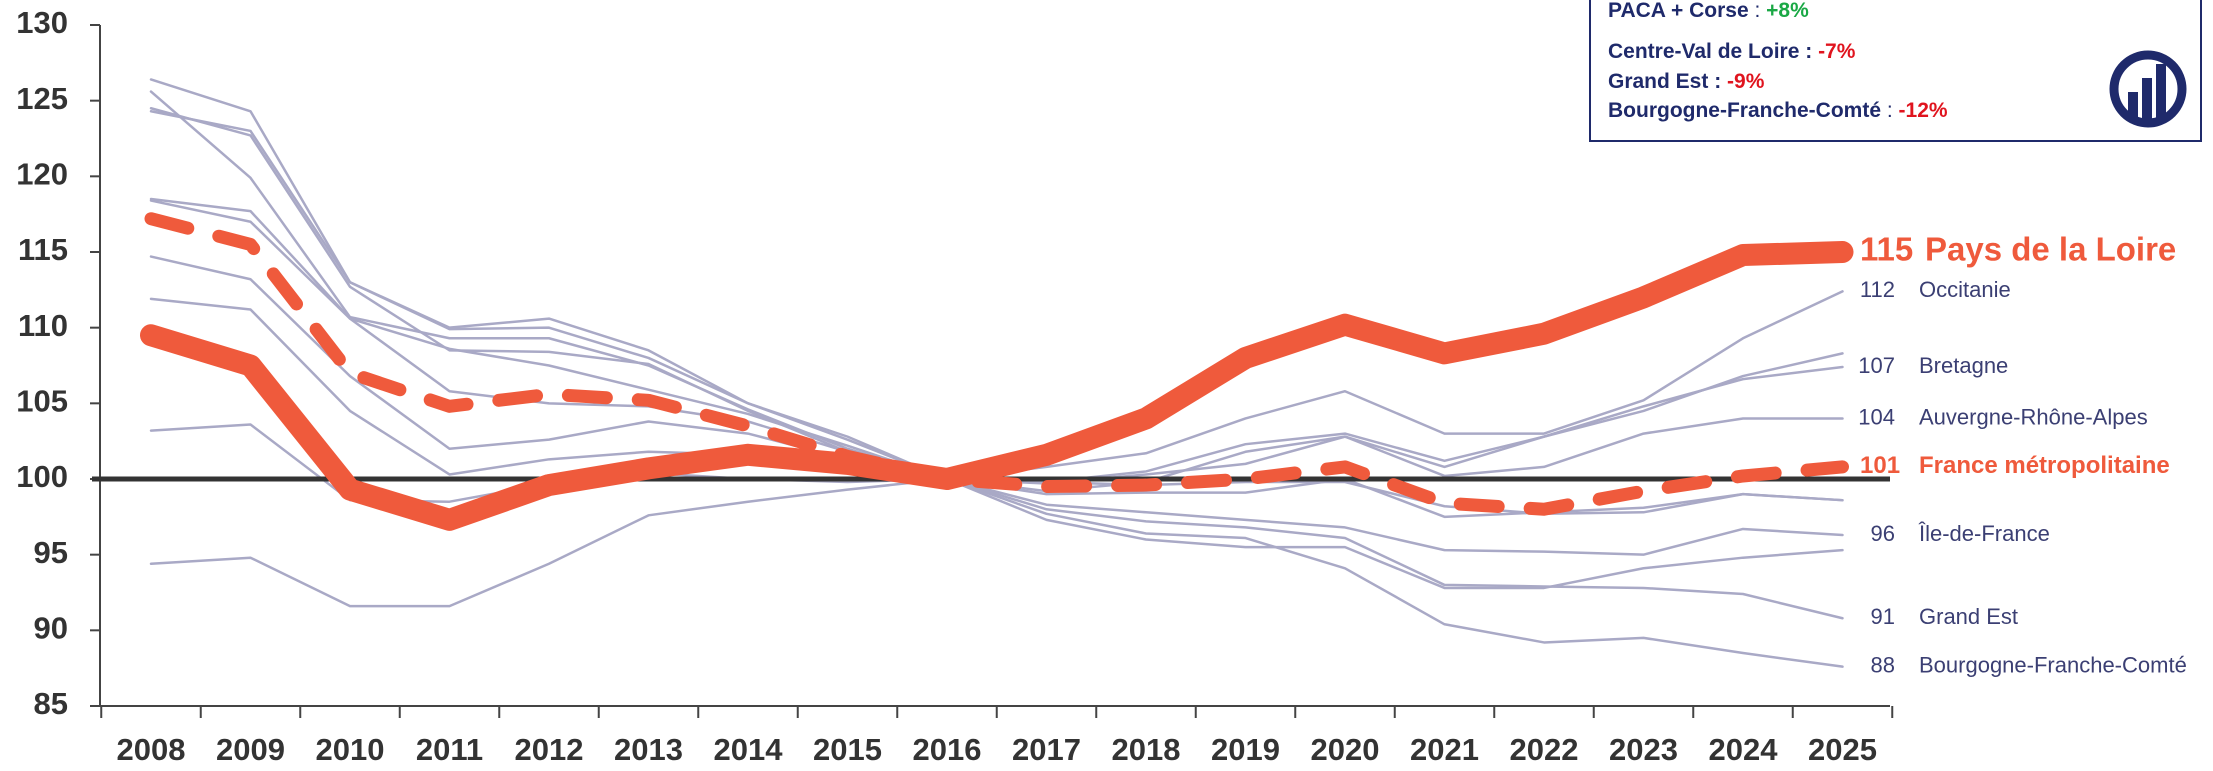 This screenshot has width=2213, height=771. I want to click on y-tick-label: 100, so click(42, 476).